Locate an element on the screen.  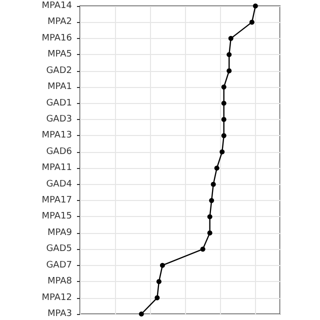
y-tick-label: GAD6 is located at coordinates (59, 151).